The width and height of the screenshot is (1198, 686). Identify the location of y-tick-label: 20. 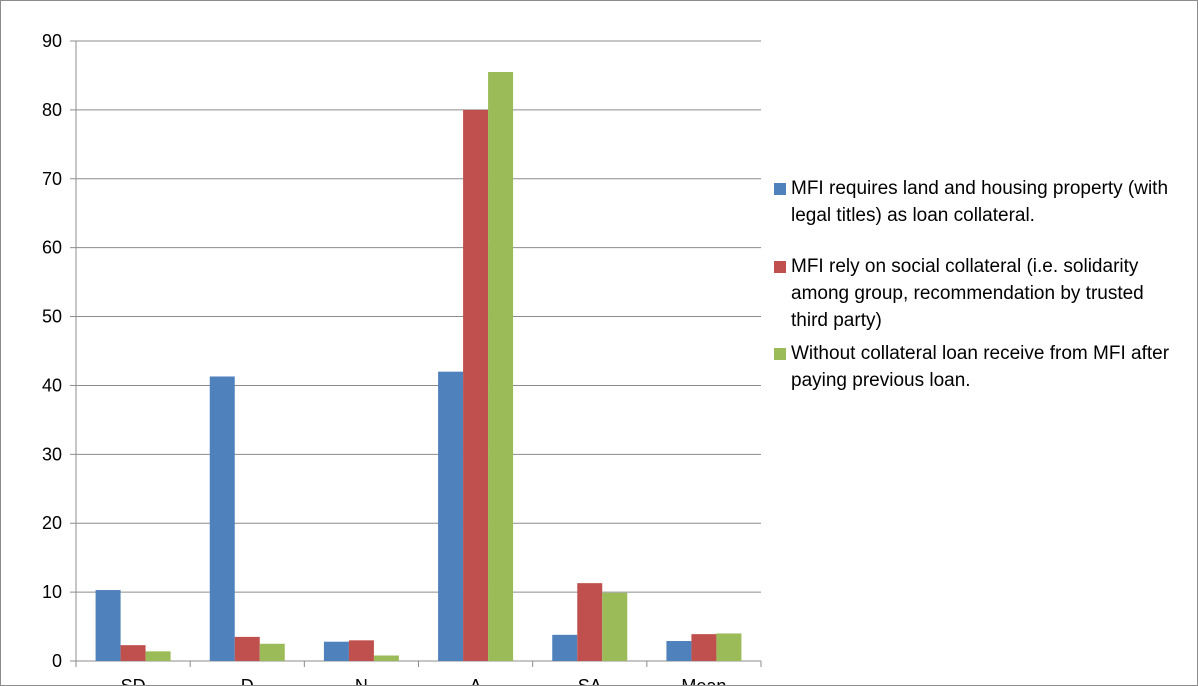
(52, 523).